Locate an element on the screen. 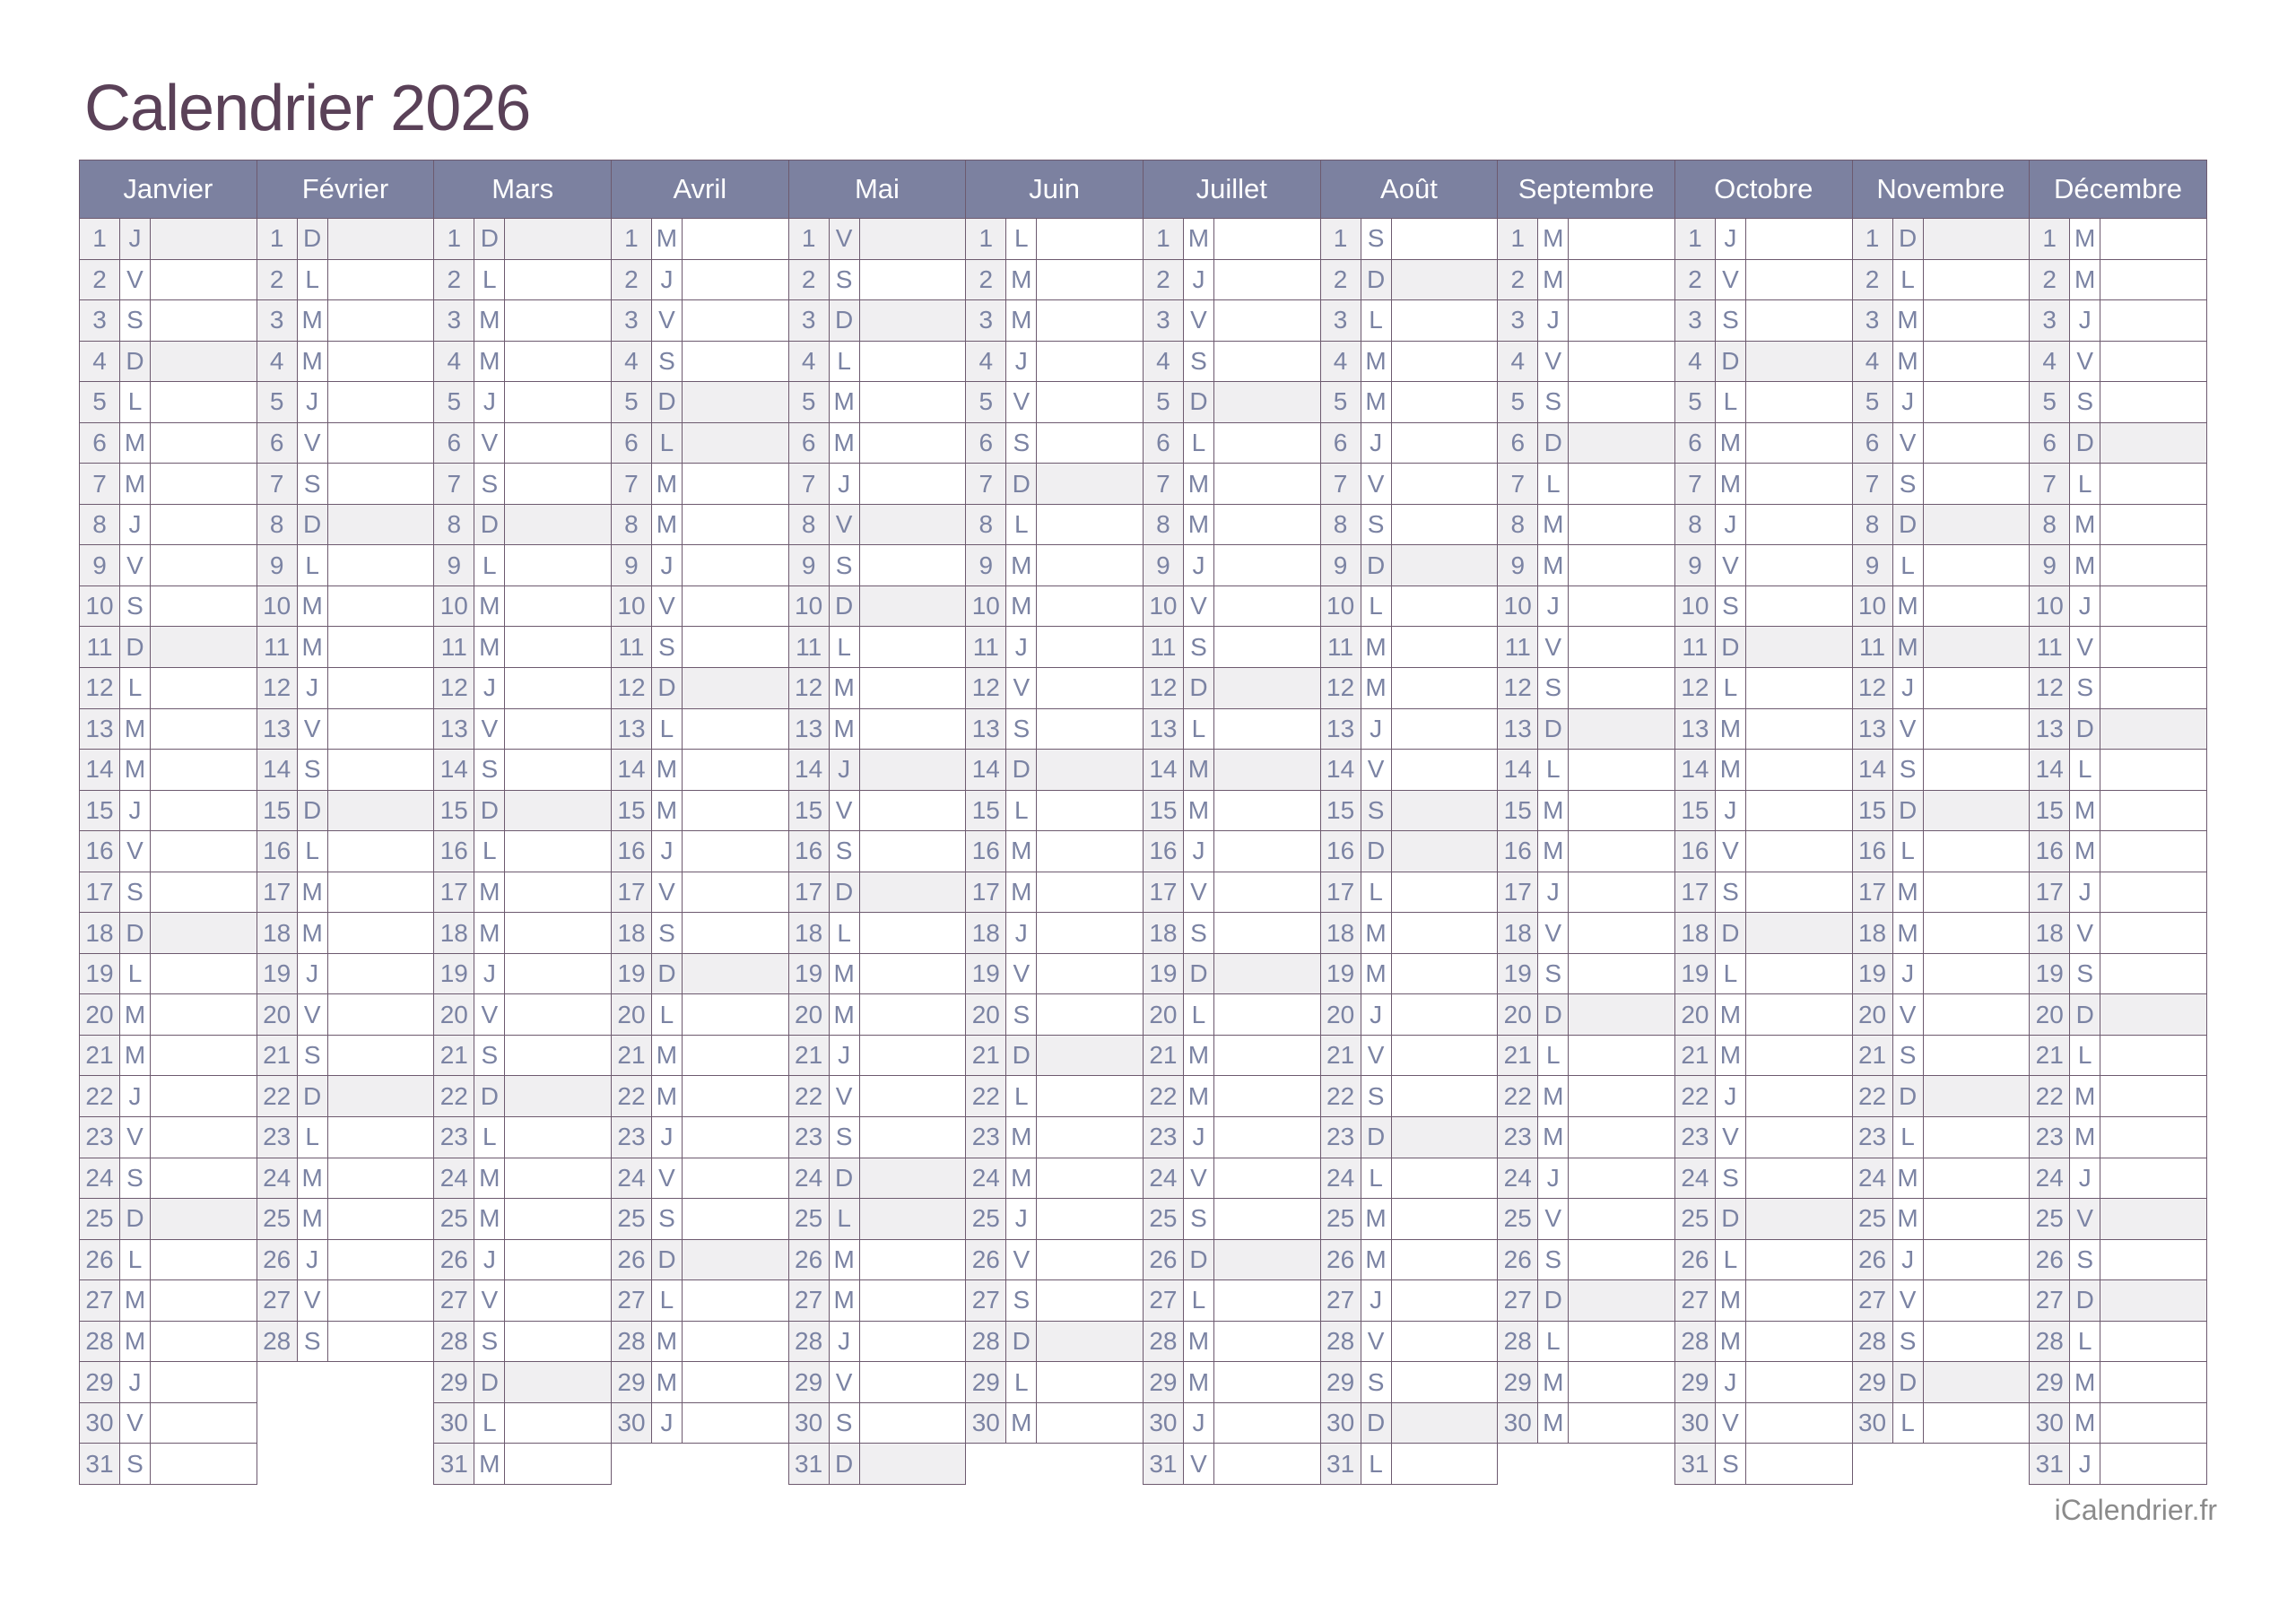  day-row: 20 M is located at coordinates (1763, 1015).